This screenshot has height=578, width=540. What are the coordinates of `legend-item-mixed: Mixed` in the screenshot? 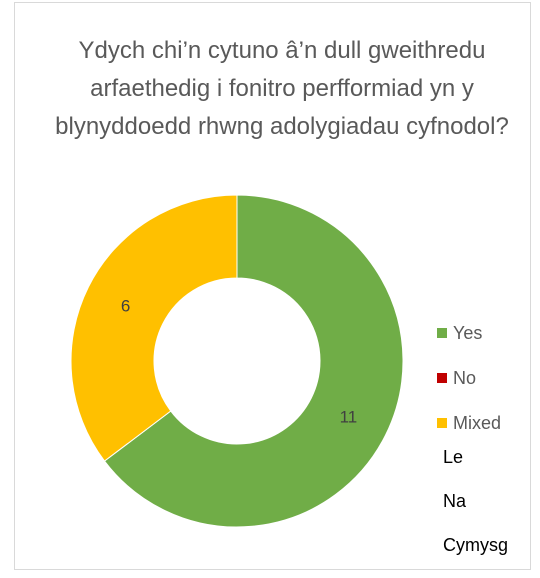 It's located at (469, 422).